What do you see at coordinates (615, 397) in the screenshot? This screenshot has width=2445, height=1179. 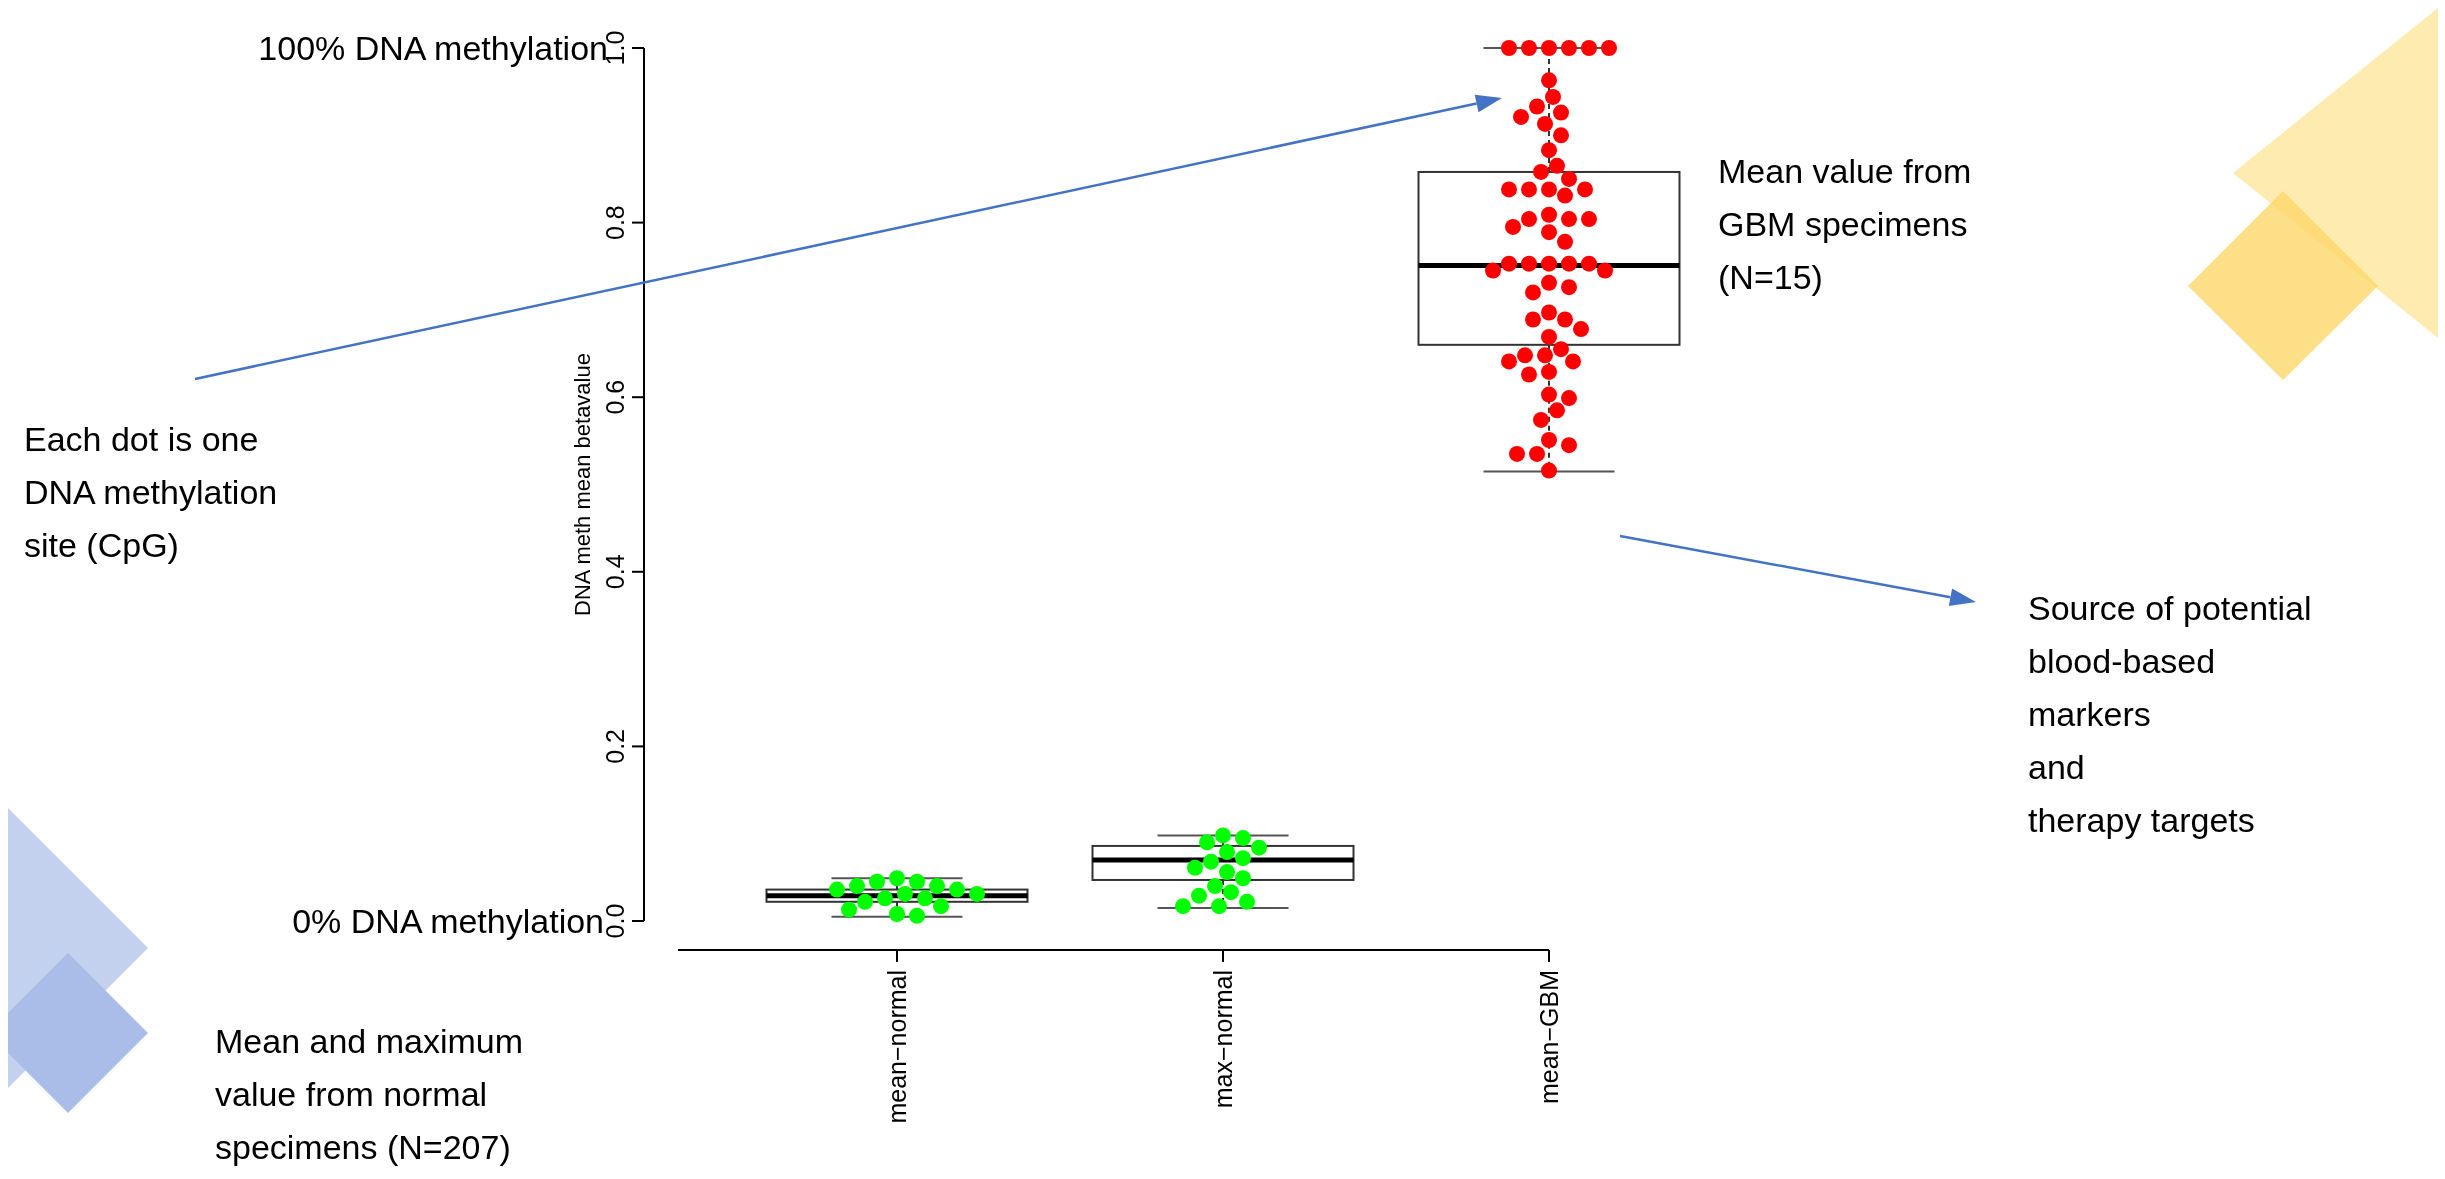 I see `y-tick-label: 0.6` at bounding box center [615, 397].